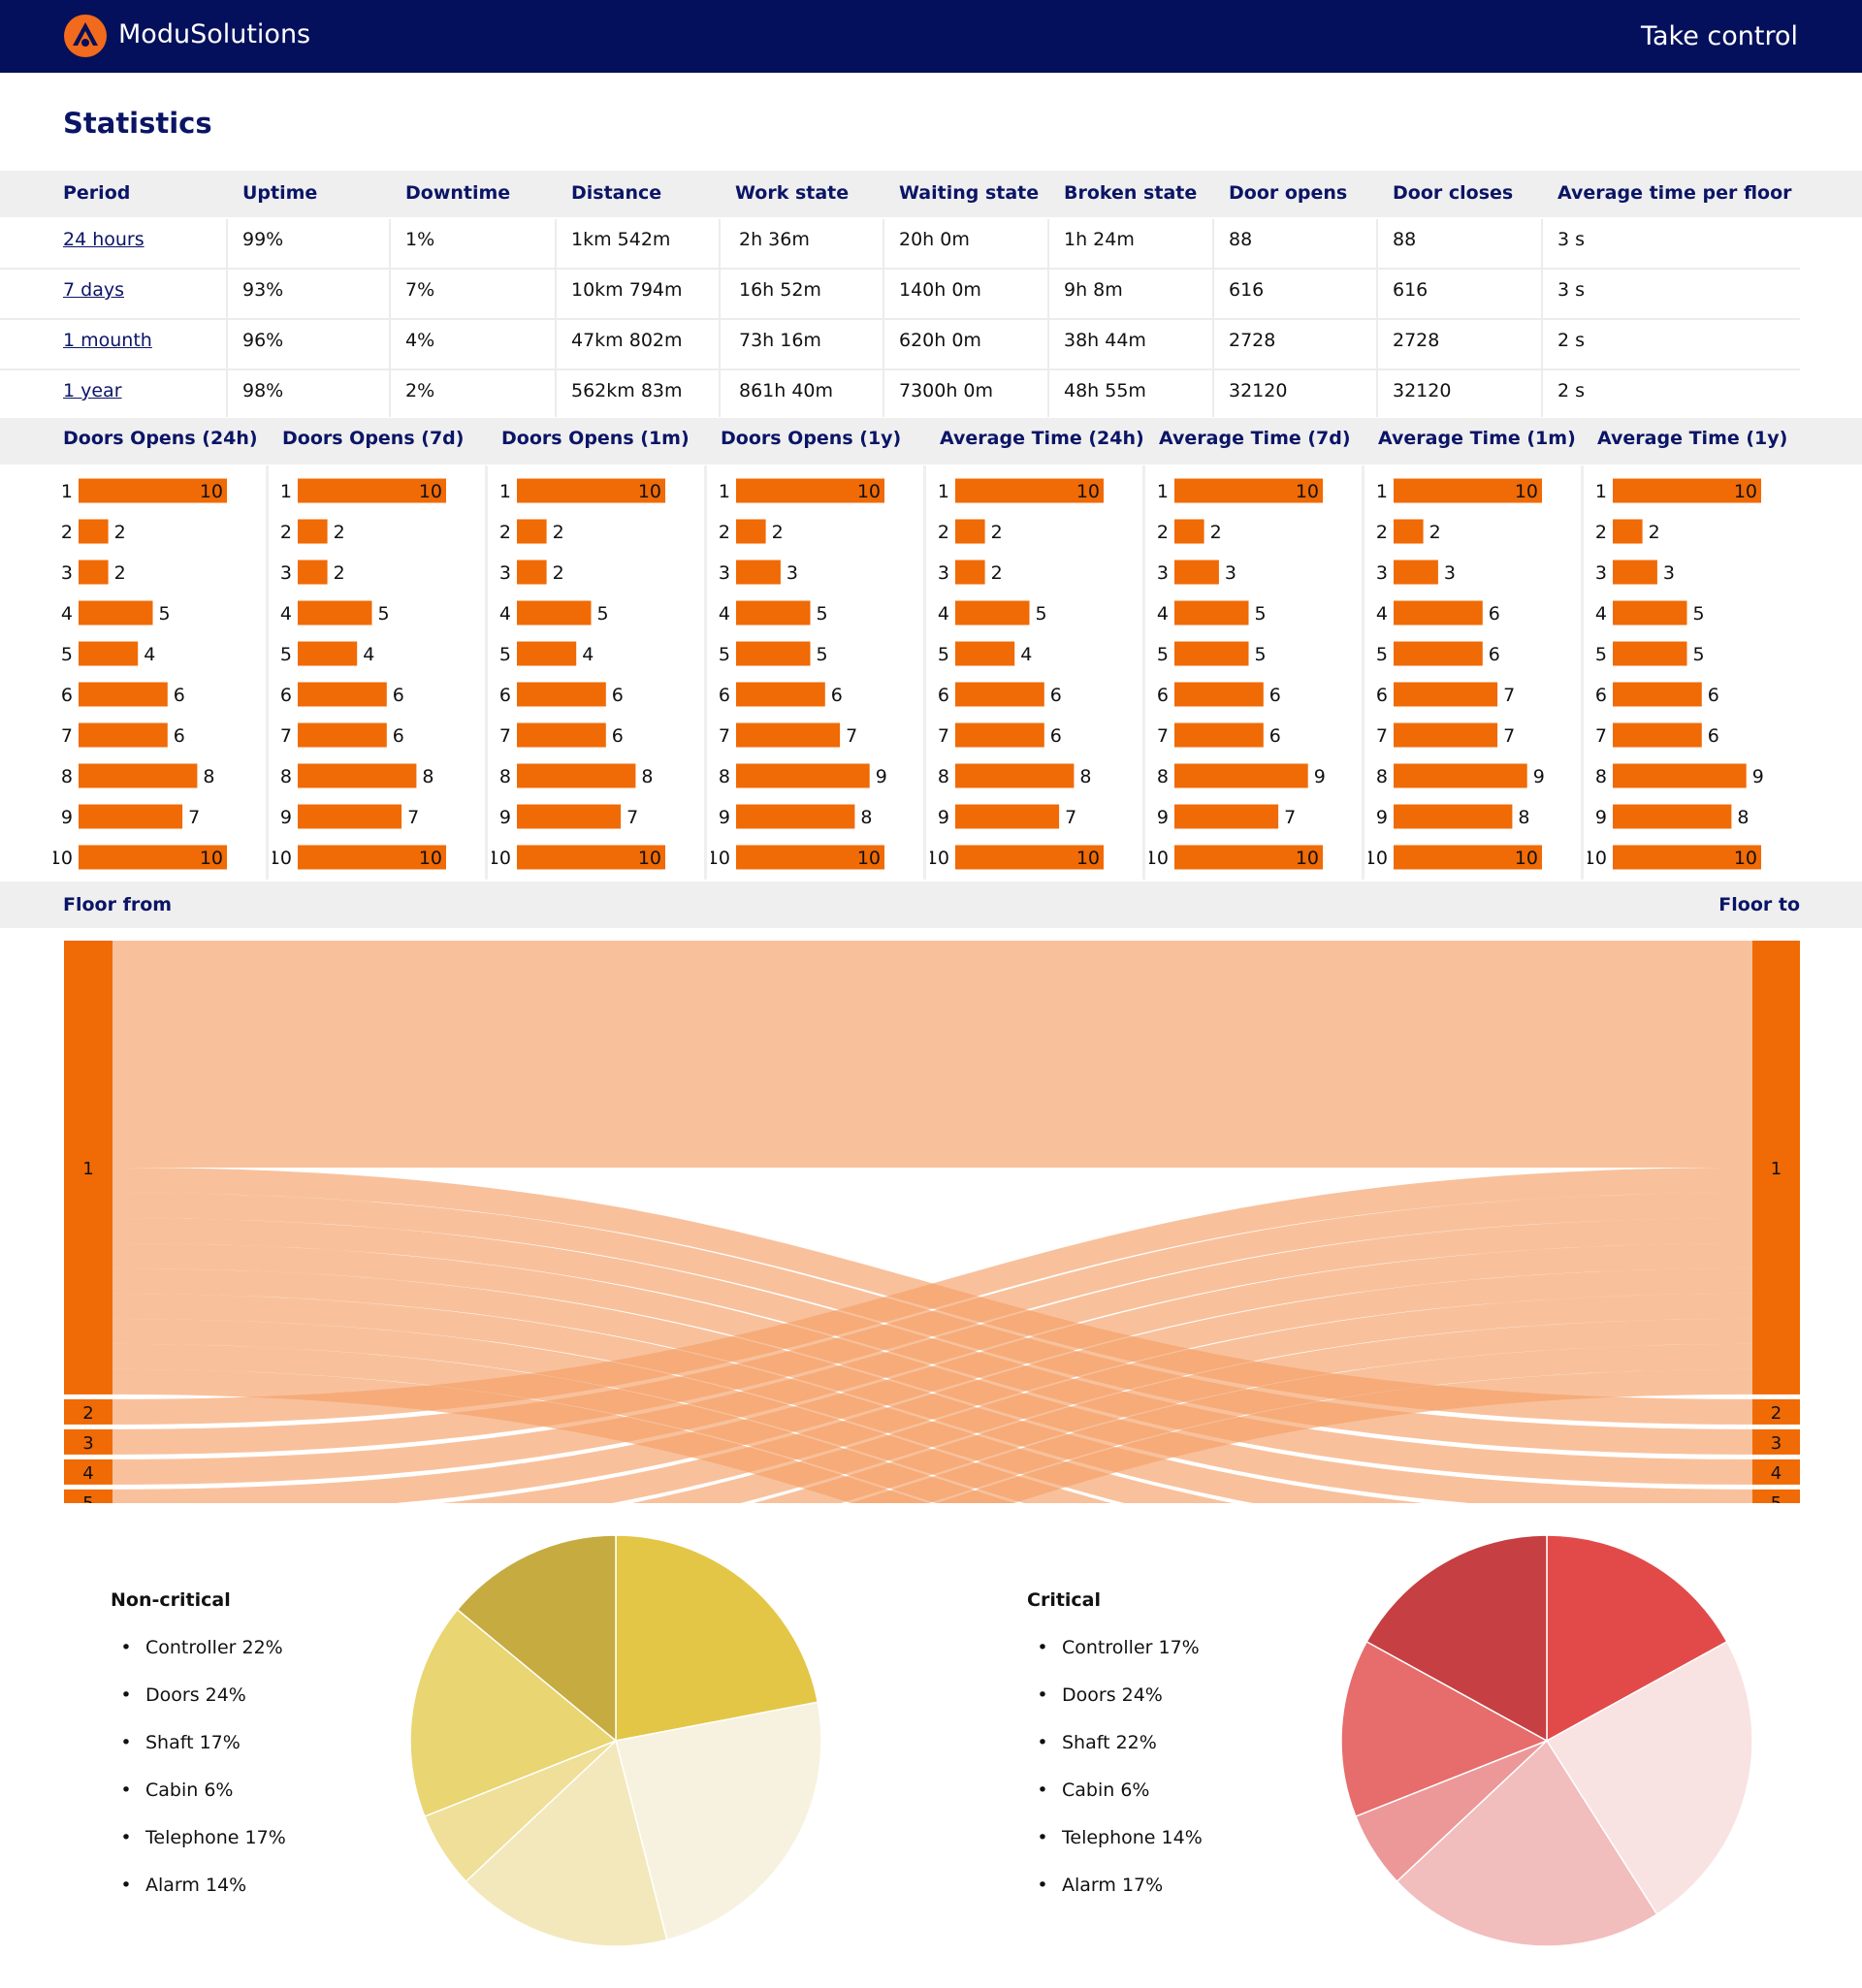  What do you see at coordinates (161, 438) in the screenshot?
I see `bar-chart-title: Doors Opens (24h)` at bounding box center [161, 438].